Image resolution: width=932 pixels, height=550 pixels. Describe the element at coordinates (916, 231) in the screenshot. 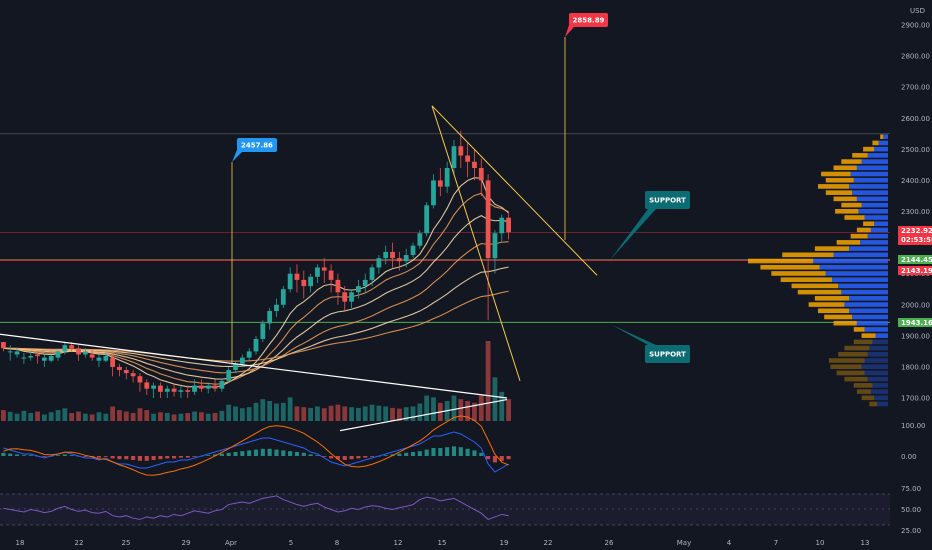

I see `current-price-badge-text: 2232.92` at that location.